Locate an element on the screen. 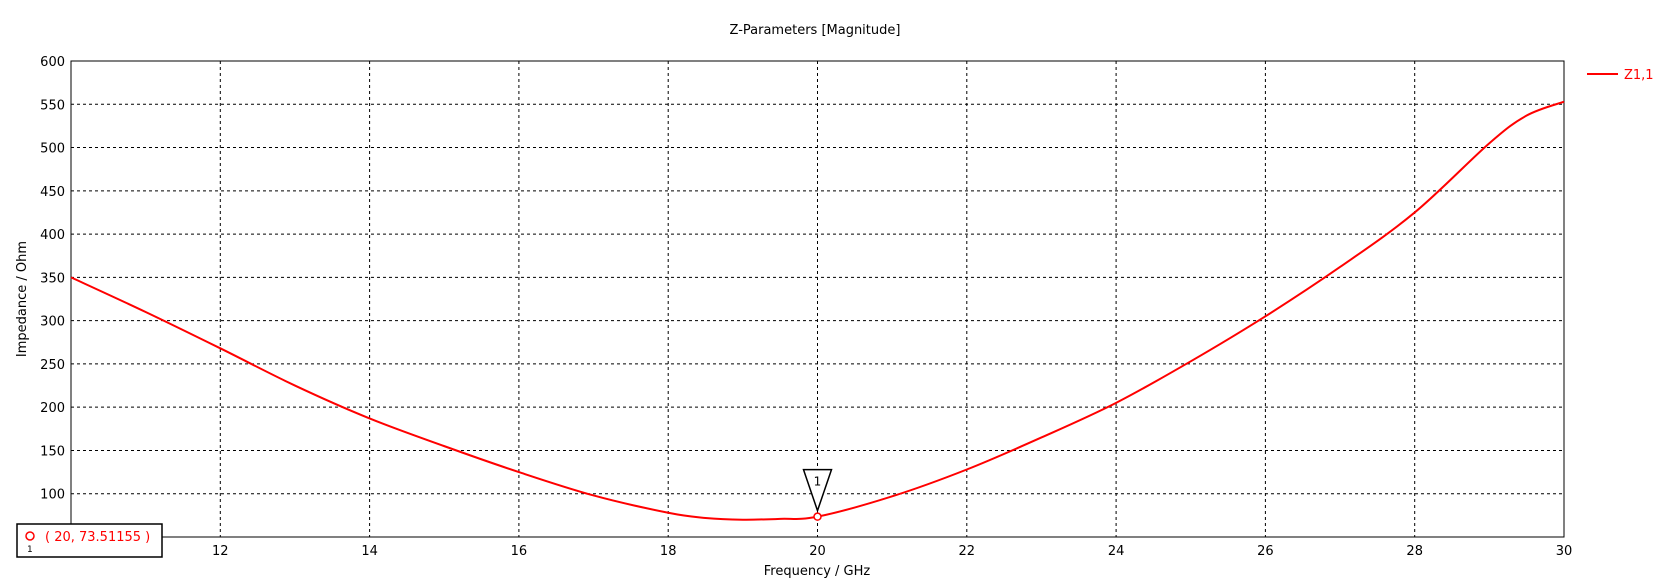 This screenshot has height=585, width=1677. x-tick-label: 24 is located at coordinates (1116, 551).